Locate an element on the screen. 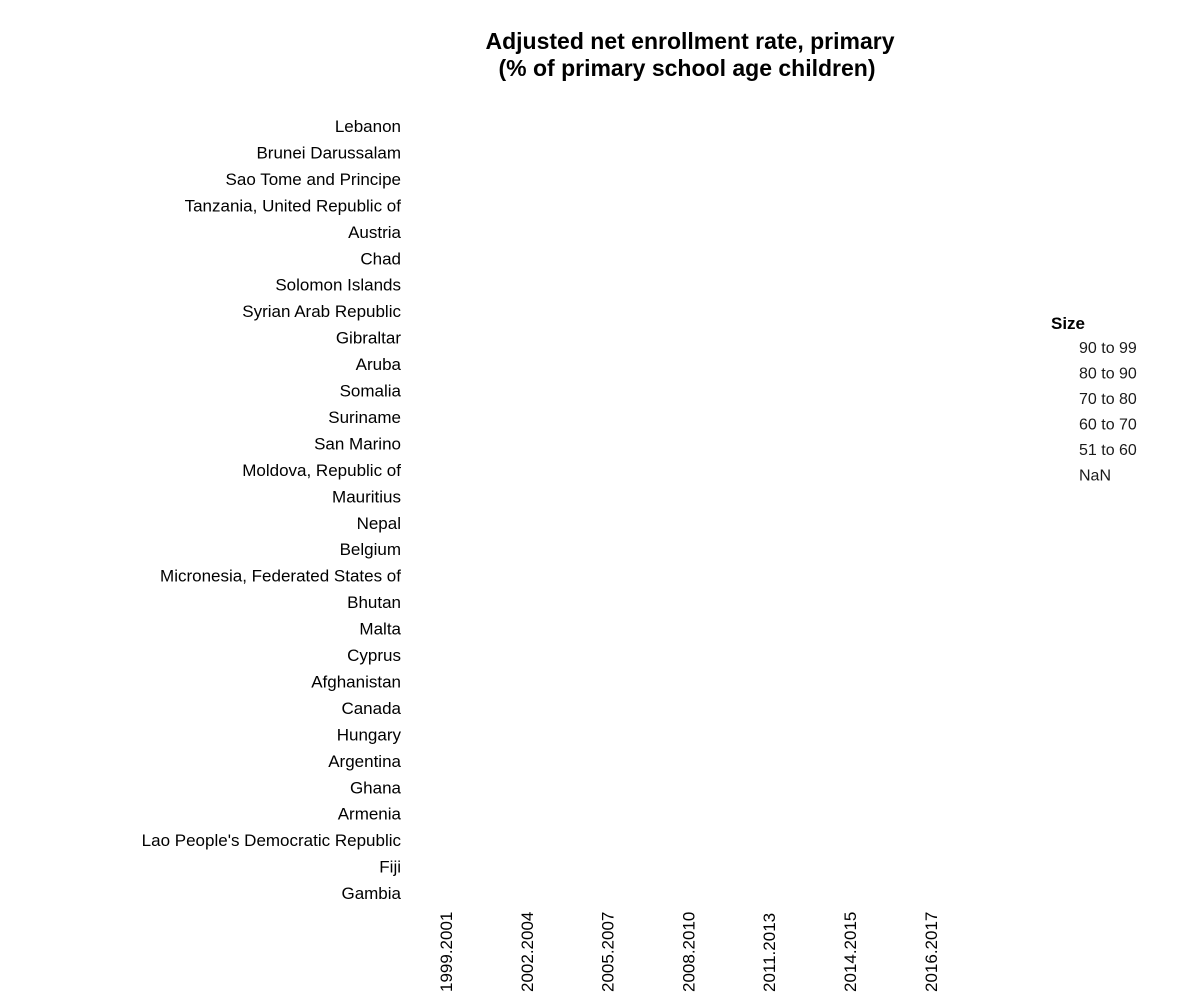 Image resolution: width=1200 pixels, height=1000 pixels. y-tick-label: Chad is located at coordinates (380, 258).